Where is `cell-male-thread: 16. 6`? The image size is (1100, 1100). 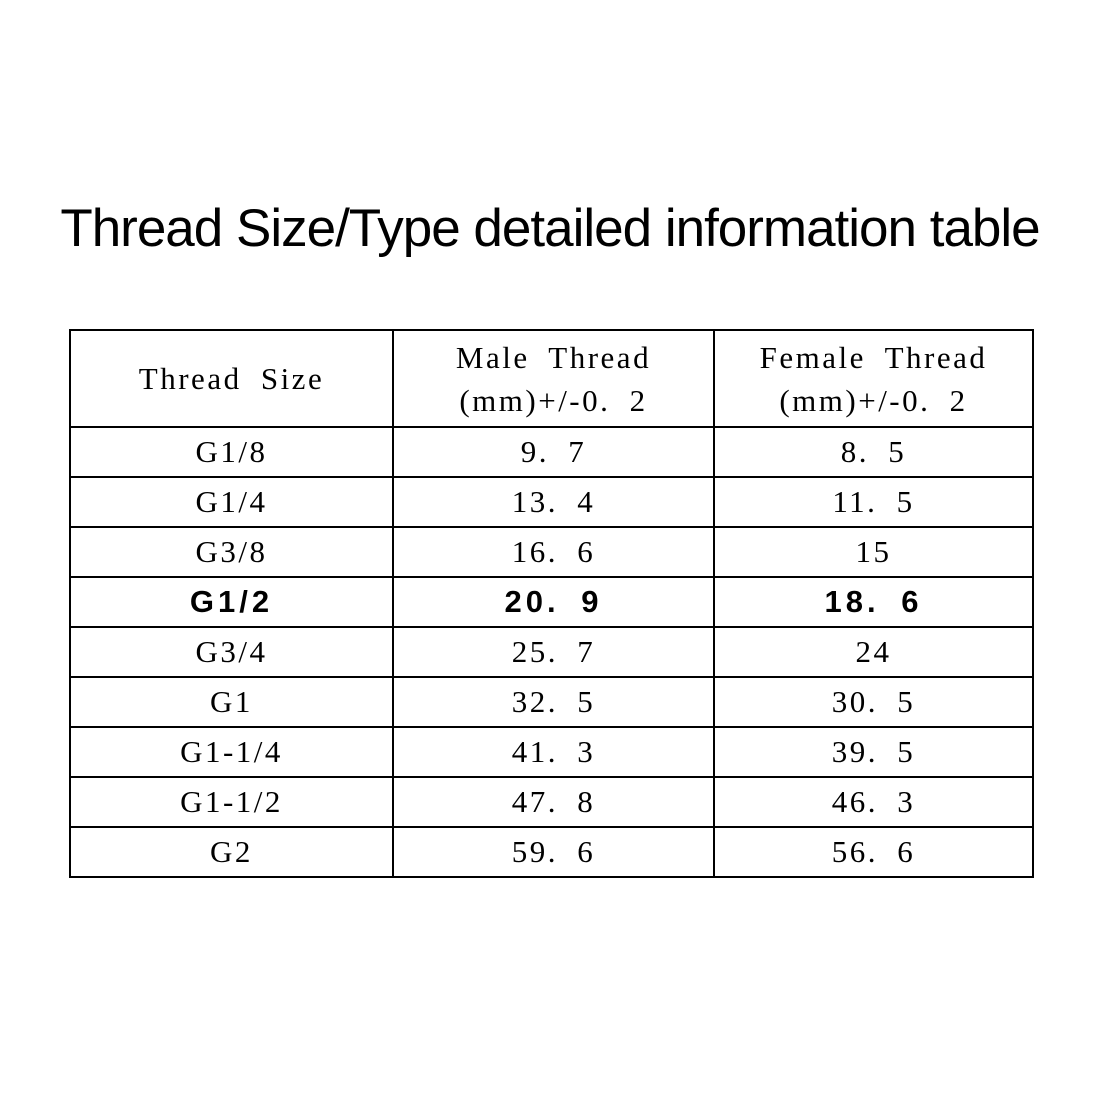
cell-male-thread: 16. 6 is located at coordinates (553, 552).